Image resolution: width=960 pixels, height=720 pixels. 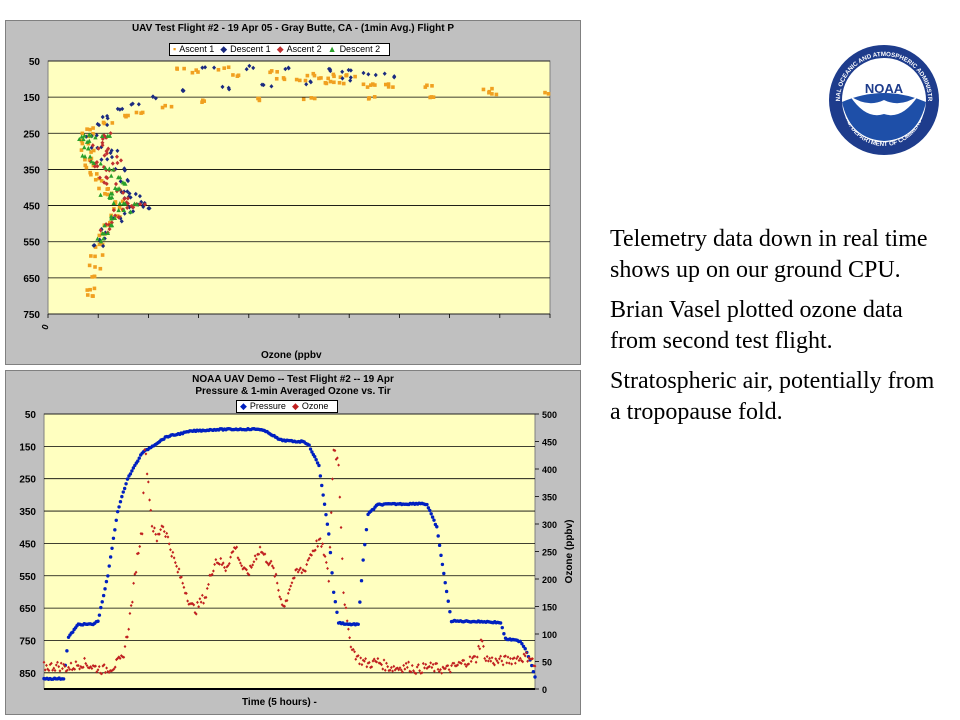 I want to click on chart1-legend-marker: ◆, so click(x=280, y=49).